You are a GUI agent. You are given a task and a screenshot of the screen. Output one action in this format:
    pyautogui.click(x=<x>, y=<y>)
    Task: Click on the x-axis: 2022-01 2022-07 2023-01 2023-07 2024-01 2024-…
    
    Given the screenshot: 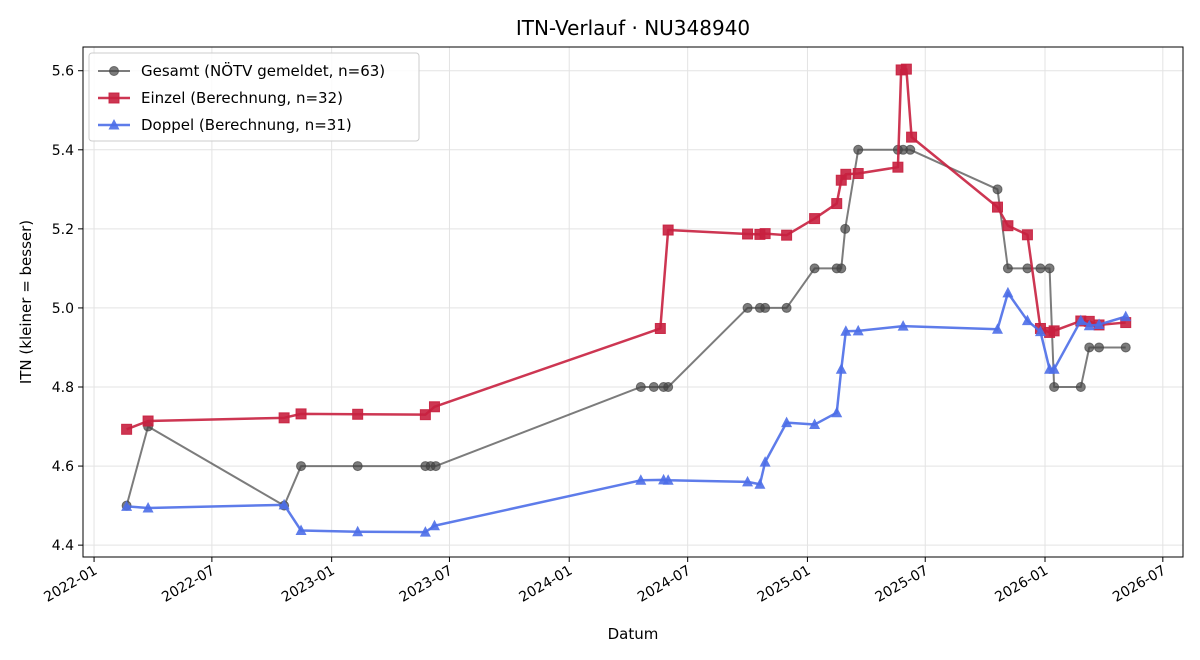 What is the action you would take?
    pyautogui.click(x=605, y=581)
    